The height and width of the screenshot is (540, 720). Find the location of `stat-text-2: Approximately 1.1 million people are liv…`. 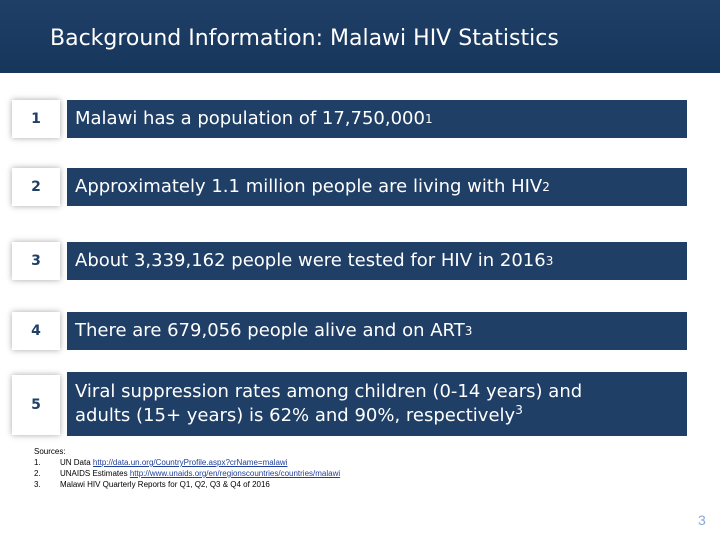

stat-text-2: Approximately 1.1 million people are liv… is located at coordinates (309, 186).